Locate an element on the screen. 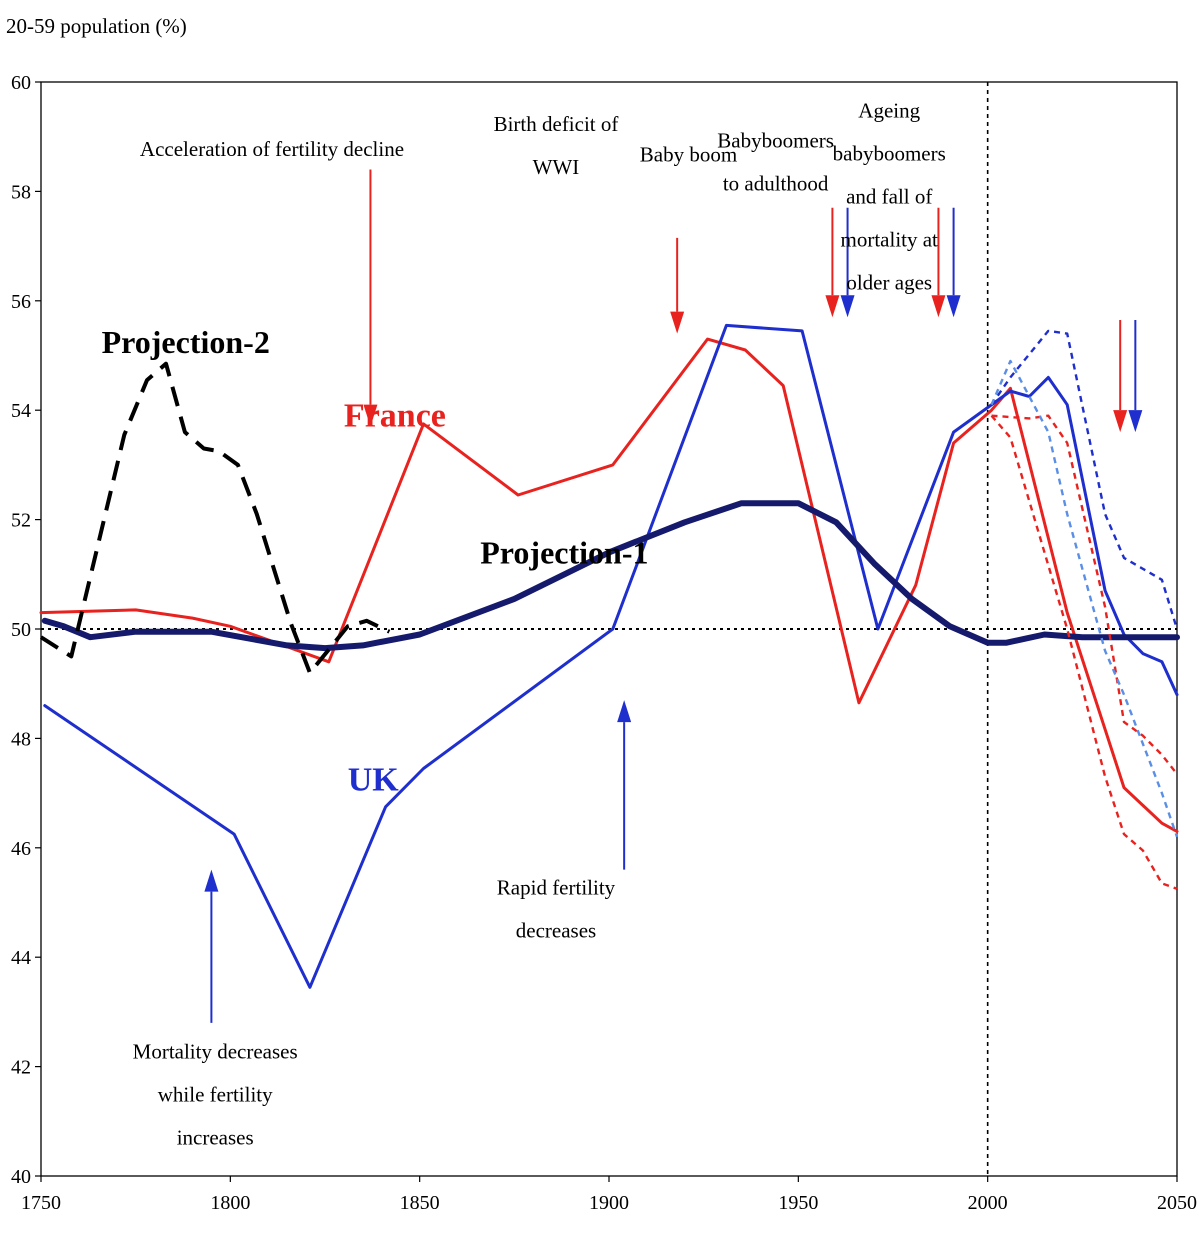 The image size is (1199, 1236). series-label: France is located at coordinates (395, 416).